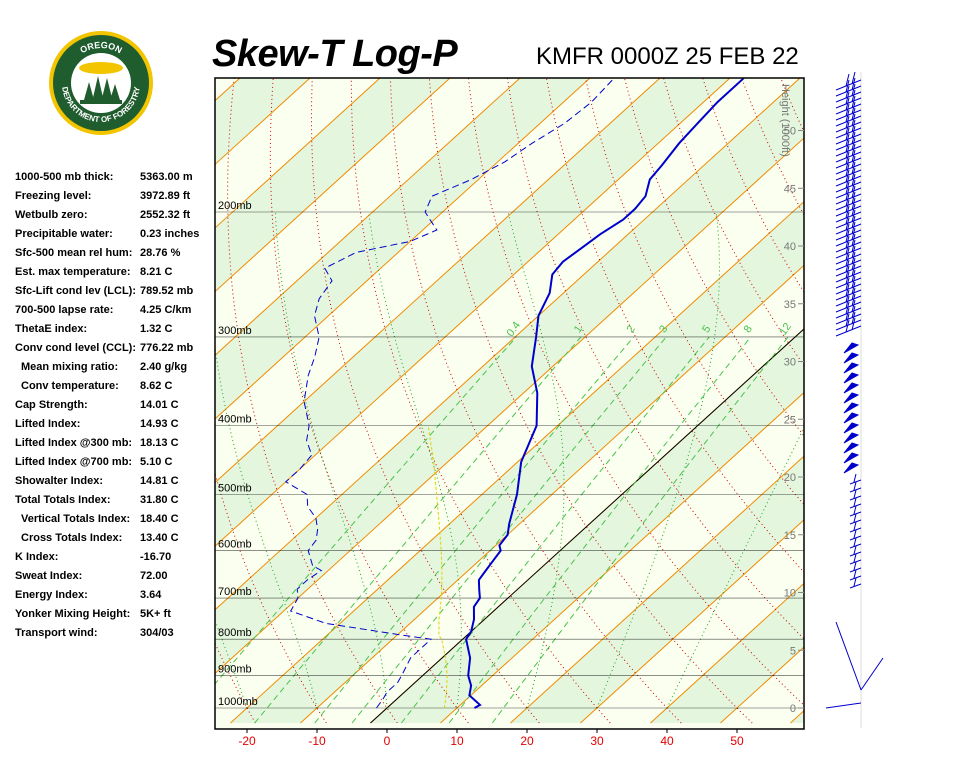 This screenshot has height=768, width=960. What do you see at coordinates (113, 253) in the screenshot?
I see `index-row: Sfc-500 mean rel hum: 28.76 %` at bounding box center [113, 253].